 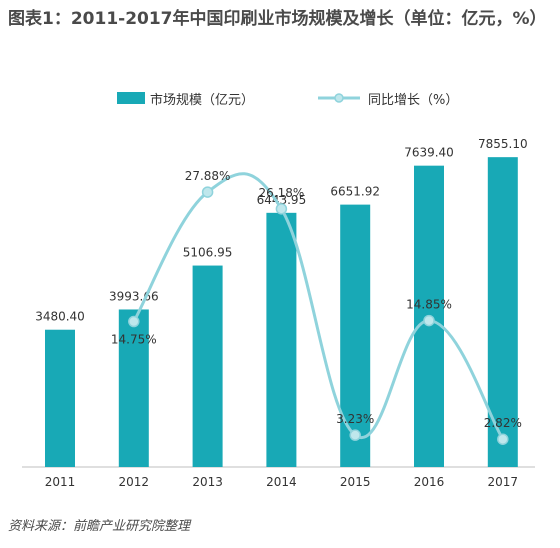 What do you see at coordinates (60, 482) in the screenshot?
I see `x-tick-label: 2011` at bounding box center [60, 482].